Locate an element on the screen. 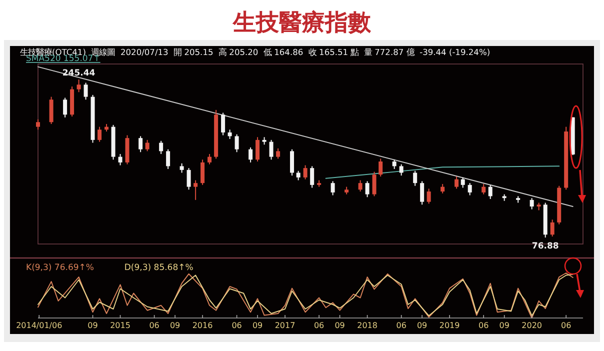 The width and height of the screenshot is (604, 351). annotation: 245.44 is located at coordinates (79, 73).